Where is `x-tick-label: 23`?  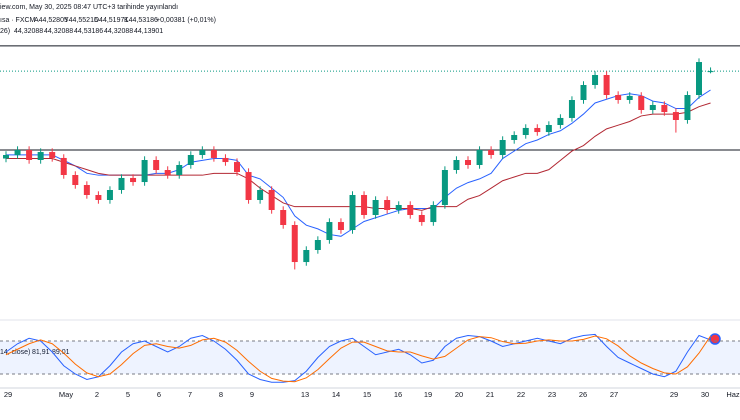 x-tick-label: 23 is located at coordinates (552, 394).